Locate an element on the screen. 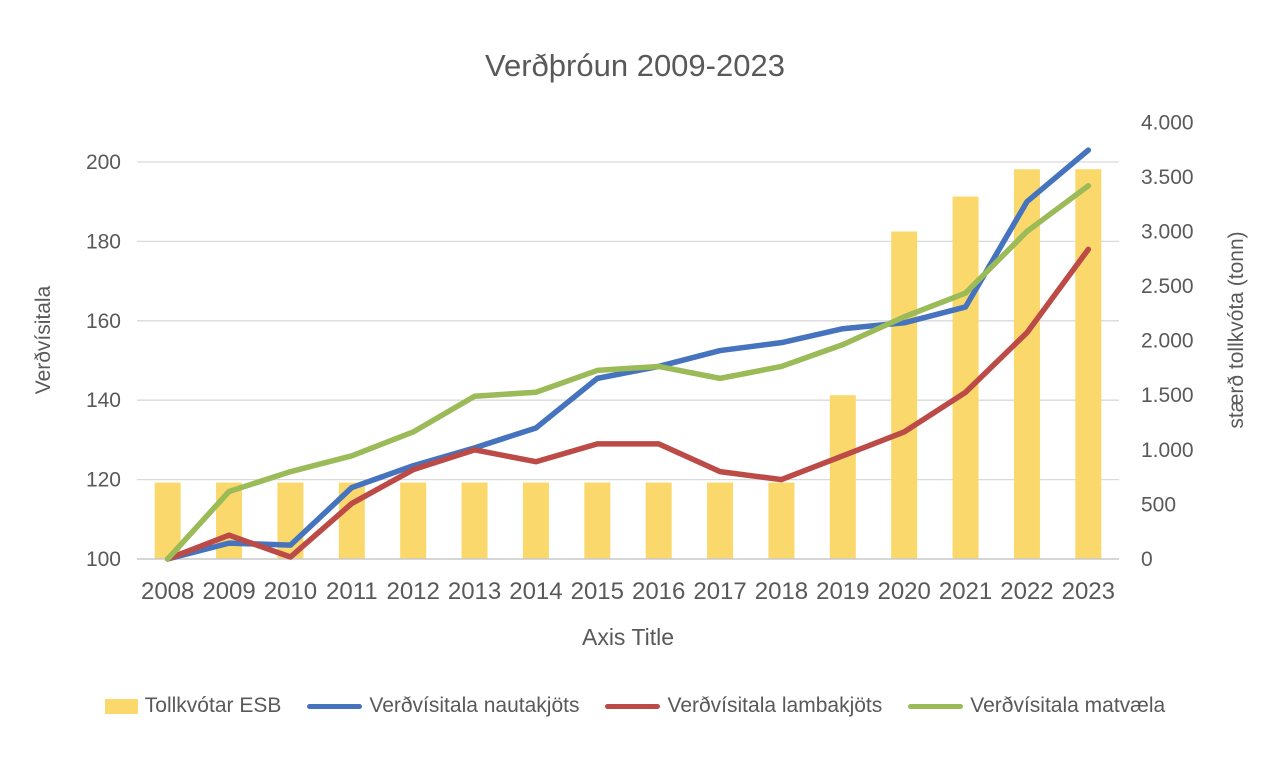  bar-2023 is located at coordinates (1088, 364).